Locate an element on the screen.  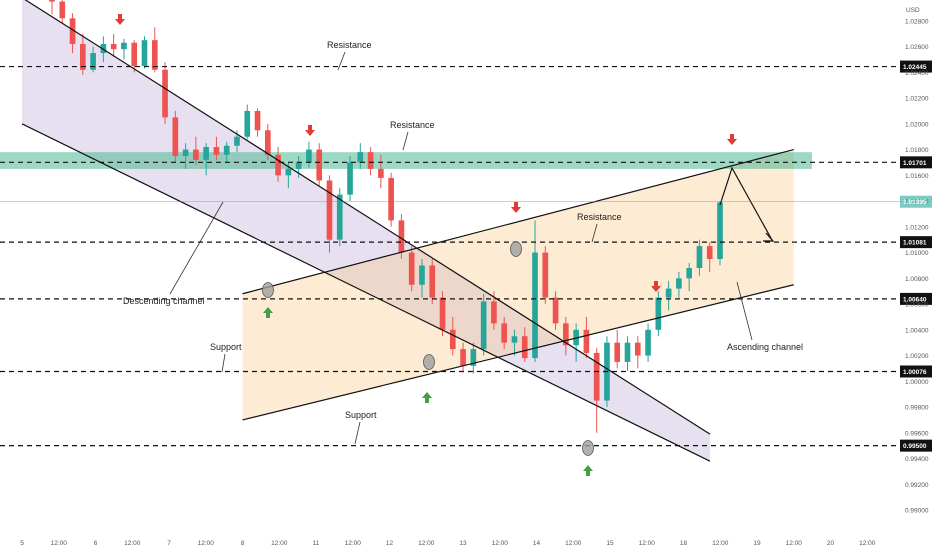
price-tick-label: 1.01600 is located at coordinates (917, 176).